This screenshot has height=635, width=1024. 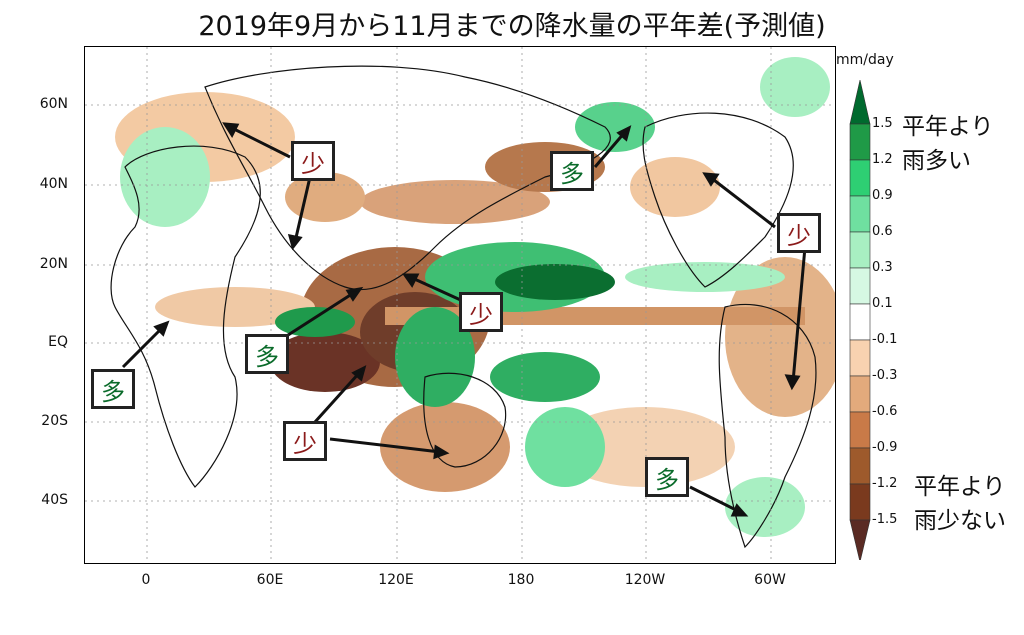 What do you see at coordinates (882, 267) in the screenshot?
I see `colorbar-tick-label: 0.3` at bounding box center [882, 267].